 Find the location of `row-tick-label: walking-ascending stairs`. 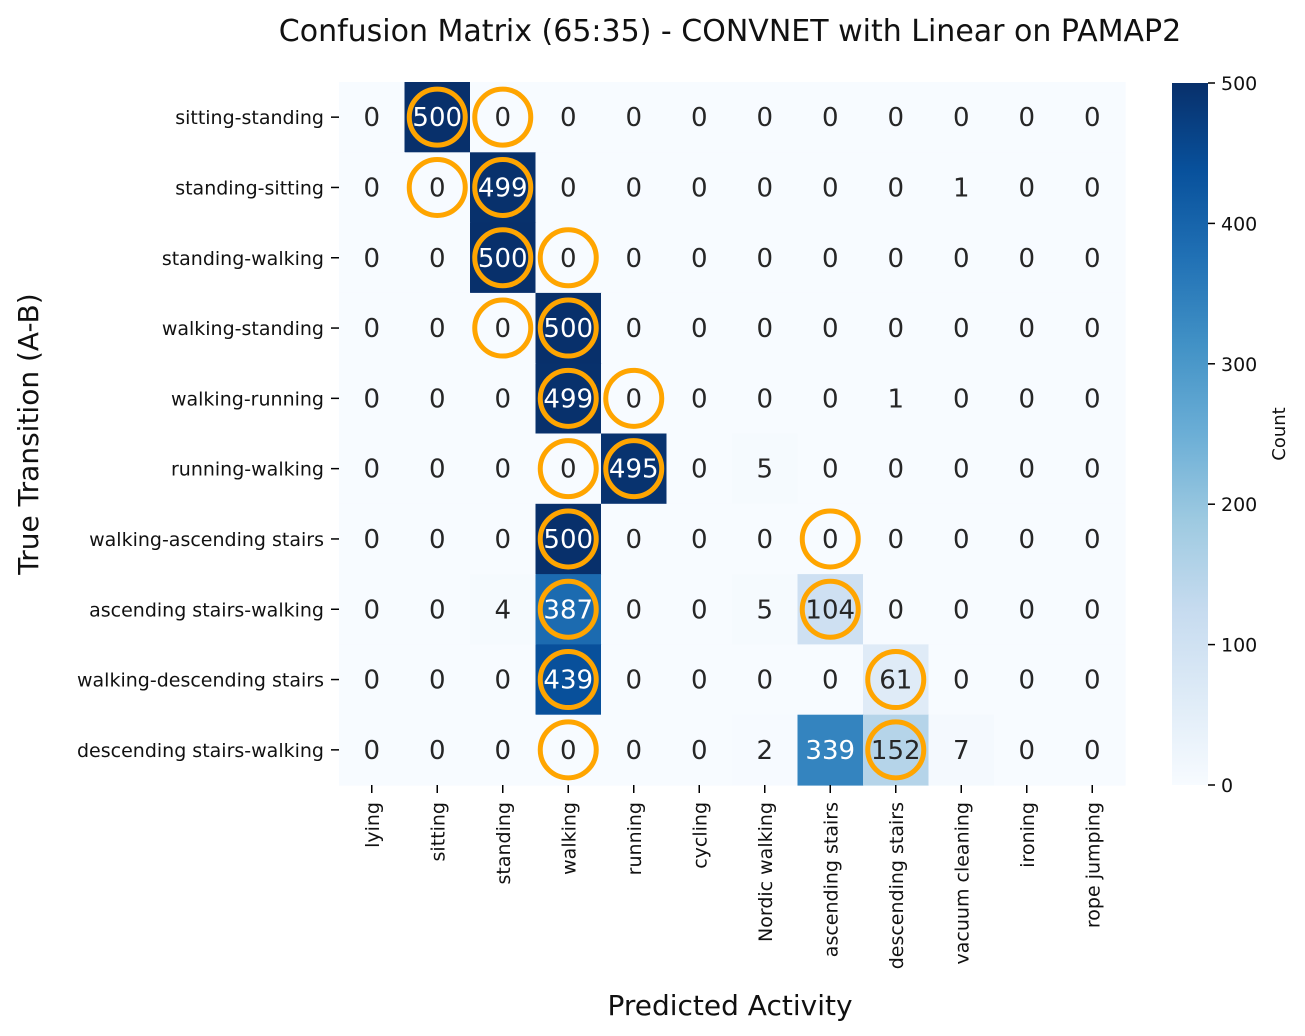

row-tick-label: walking-ascending stairs is located at coordinates (206, 540).